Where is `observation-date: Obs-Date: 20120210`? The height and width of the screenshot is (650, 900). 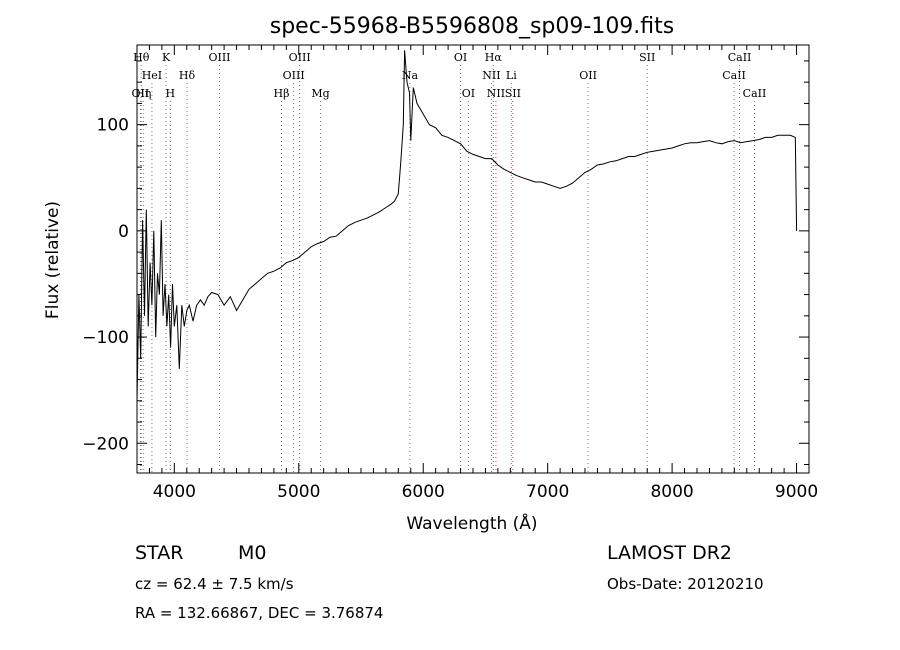
observation-date: Obs-Date: 20120210 is located at coordinates (685, 584).